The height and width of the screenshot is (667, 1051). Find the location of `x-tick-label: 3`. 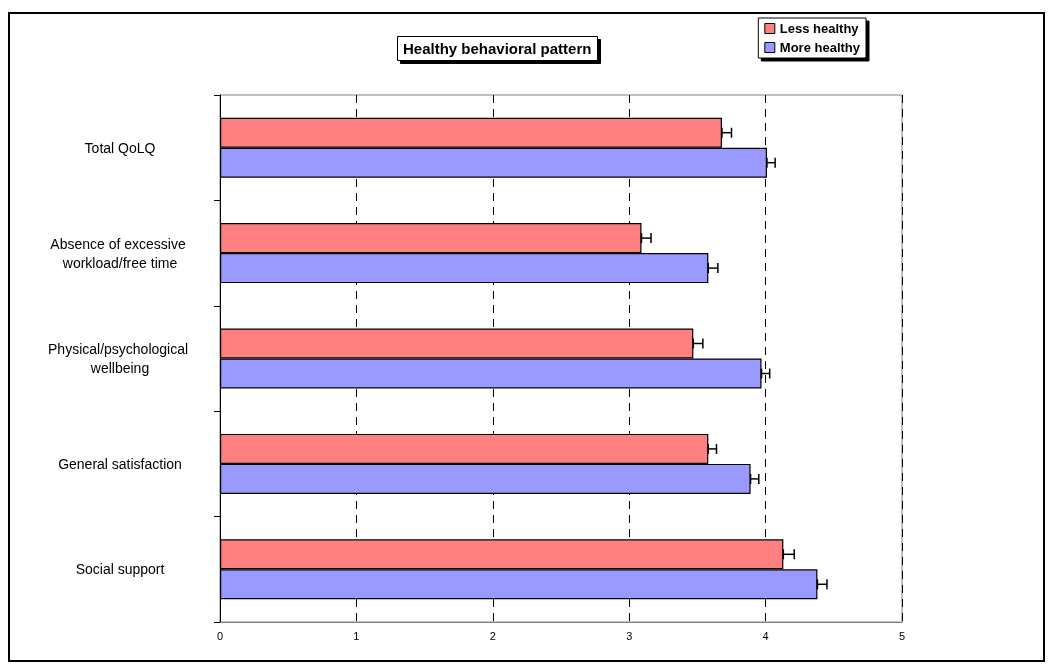

x-tick-label: 3 is located at coordinates (629, 635).